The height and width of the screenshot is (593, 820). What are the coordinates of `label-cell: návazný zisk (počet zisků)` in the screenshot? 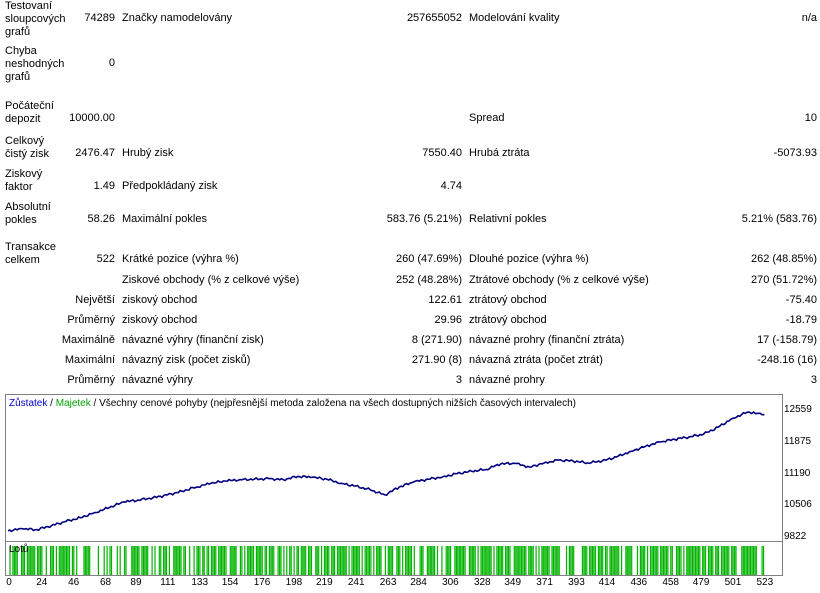 It's located at (186, 360).